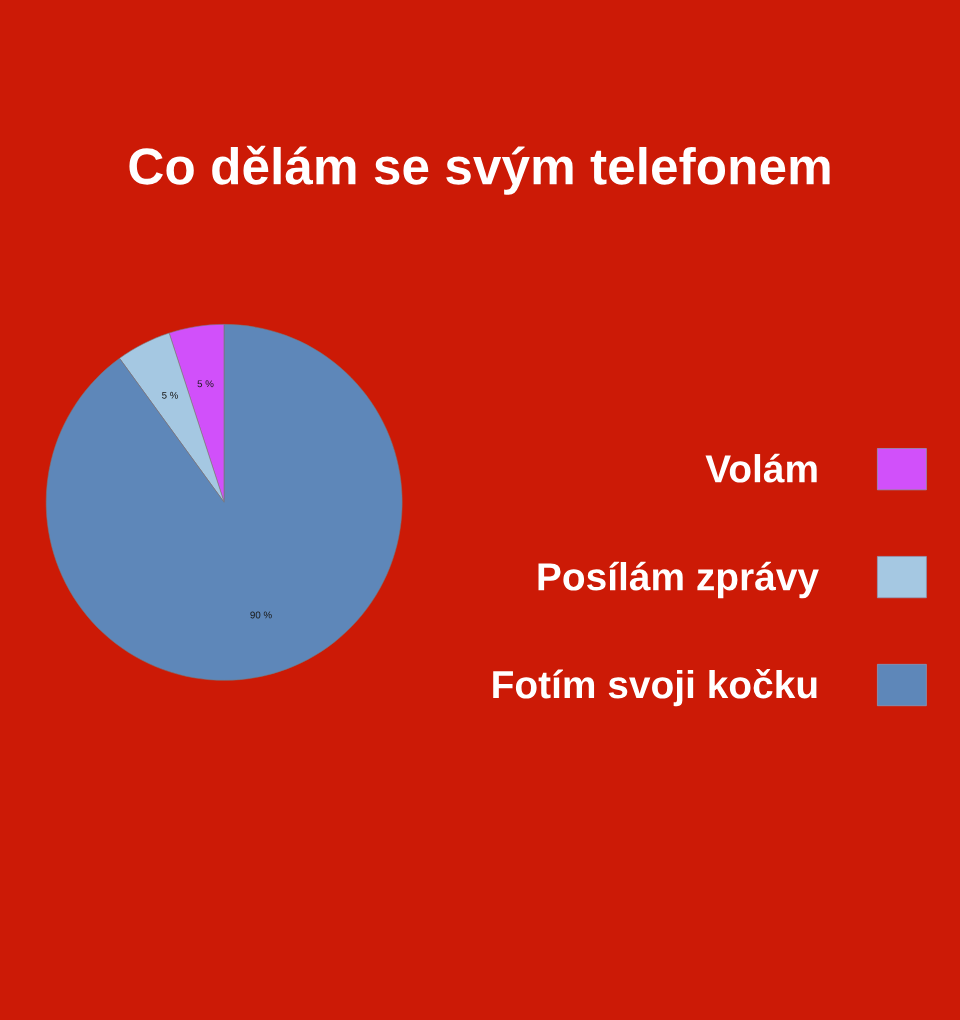 The image size is (960, 1020). I want to click on chart-title: Co dělám se svým telefonem, so click(479, 170).